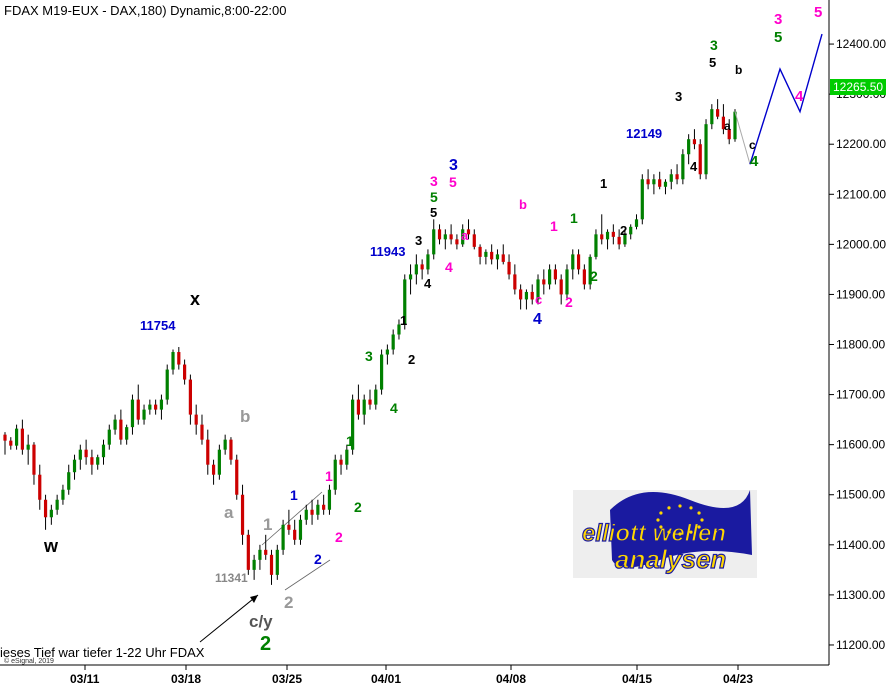 The image size is (889, 687). I want to click on wave-4-magenta-mid: 4, so click(449, 267).